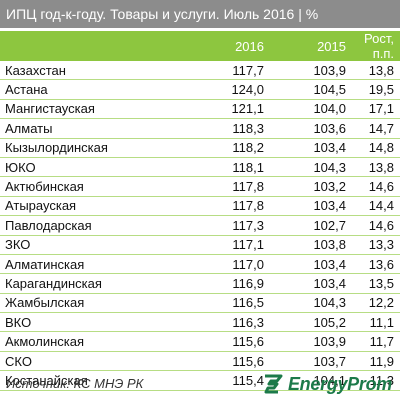  I want to click on table-row: СКО 115,6 103,7 11,9, so click(200, 361).